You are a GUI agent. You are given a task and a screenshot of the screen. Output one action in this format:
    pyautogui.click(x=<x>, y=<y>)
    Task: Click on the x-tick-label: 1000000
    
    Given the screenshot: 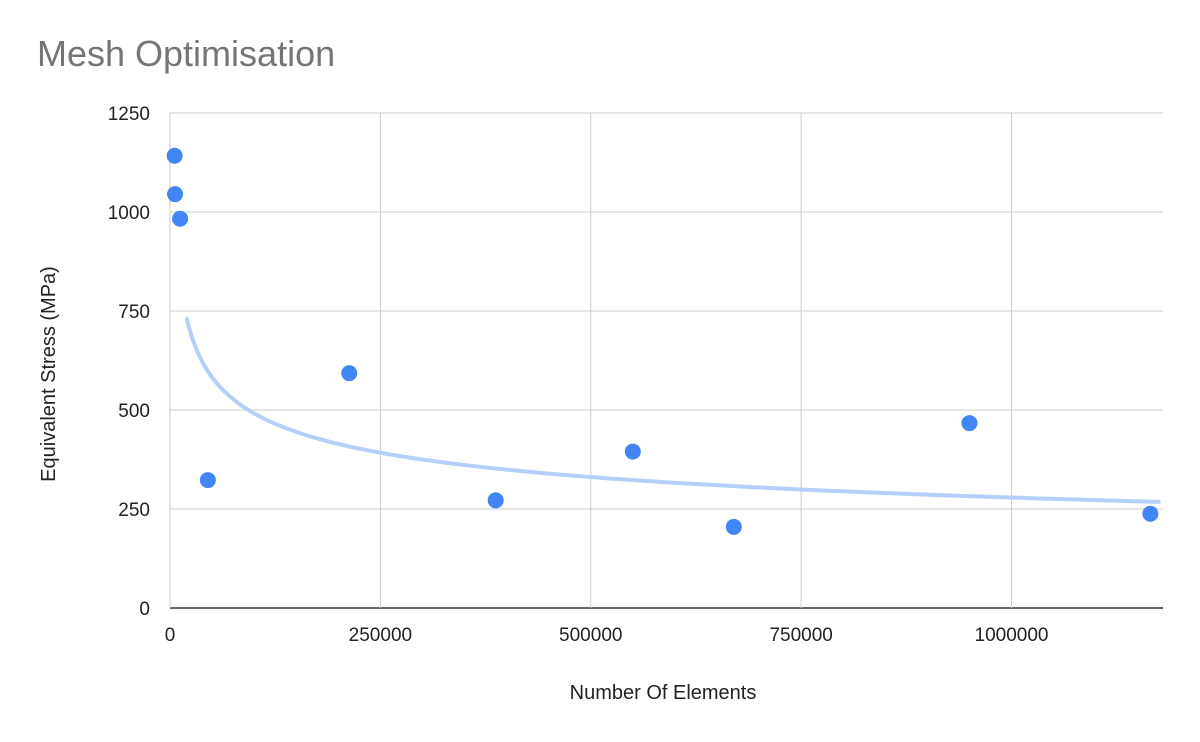 What is the action you would take?
    pyautogui.click(x=1012, y=635)
    